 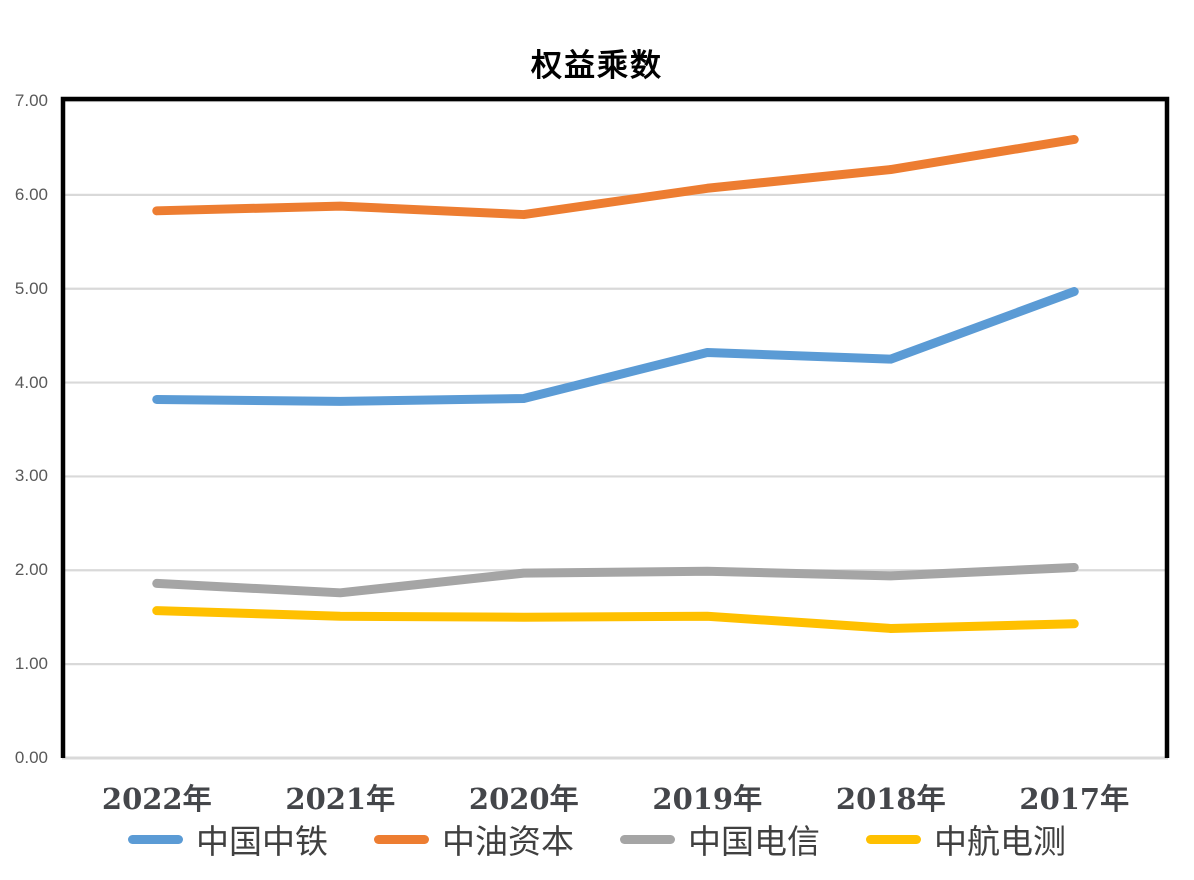 What do you see at coordinates (31, 100) in the screenshot?
I see `y-tick-label: 7.00` at bounding box center [31, 100].